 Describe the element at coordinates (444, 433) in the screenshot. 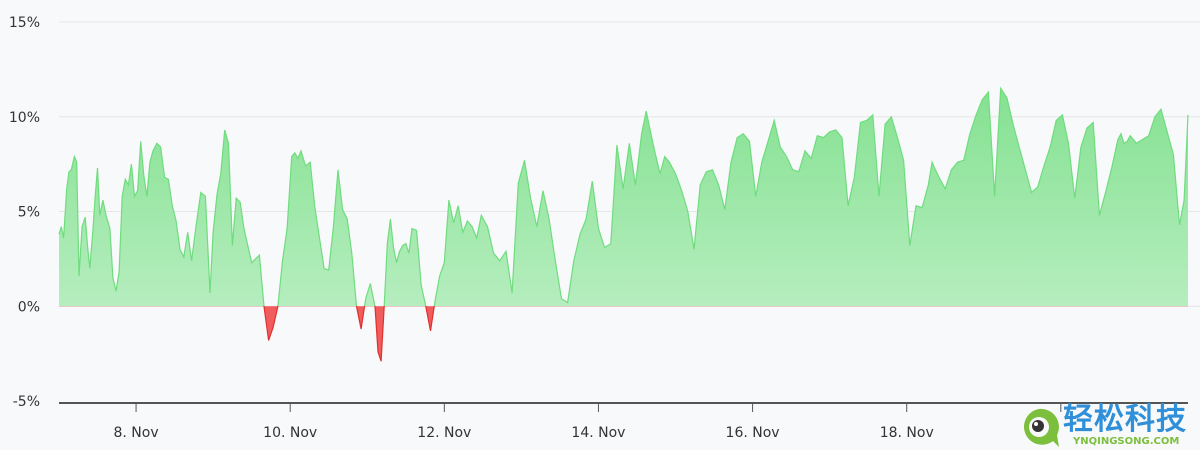

I see `x-tick-label: 12. Nov` at that location.